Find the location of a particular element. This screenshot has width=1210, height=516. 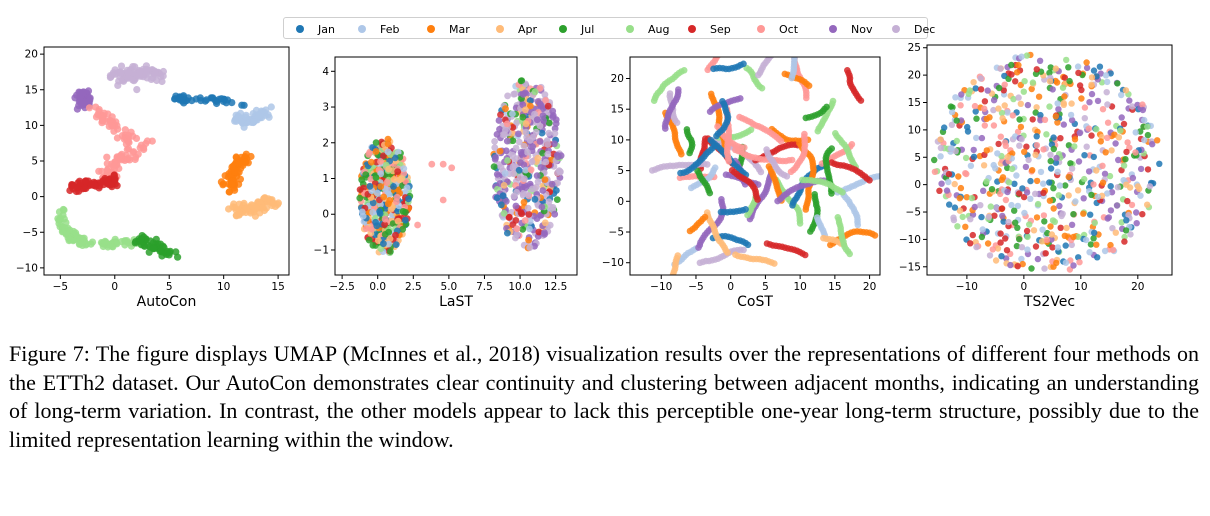

y-tick-label: 20 is located at coordinates (617, 79).